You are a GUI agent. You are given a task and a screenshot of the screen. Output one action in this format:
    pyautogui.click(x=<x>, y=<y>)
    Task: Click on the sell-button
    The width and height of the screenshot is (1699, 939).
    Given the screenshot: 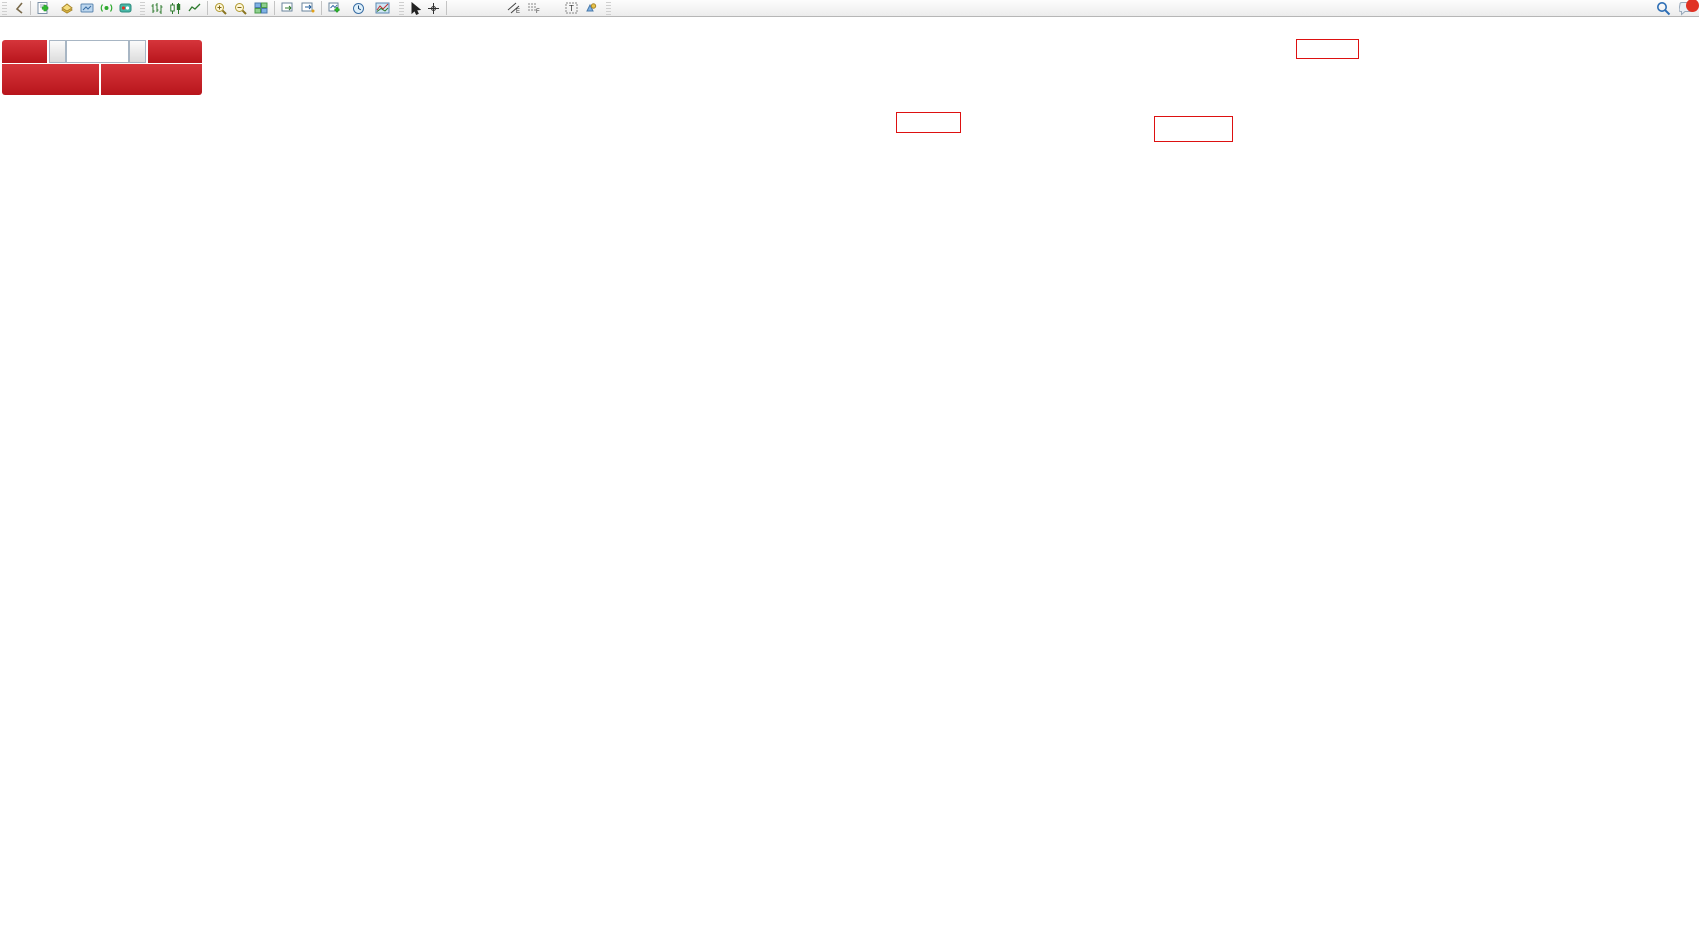 What is the action you would take?
    pyautogui.click(x=24, y=51)
    